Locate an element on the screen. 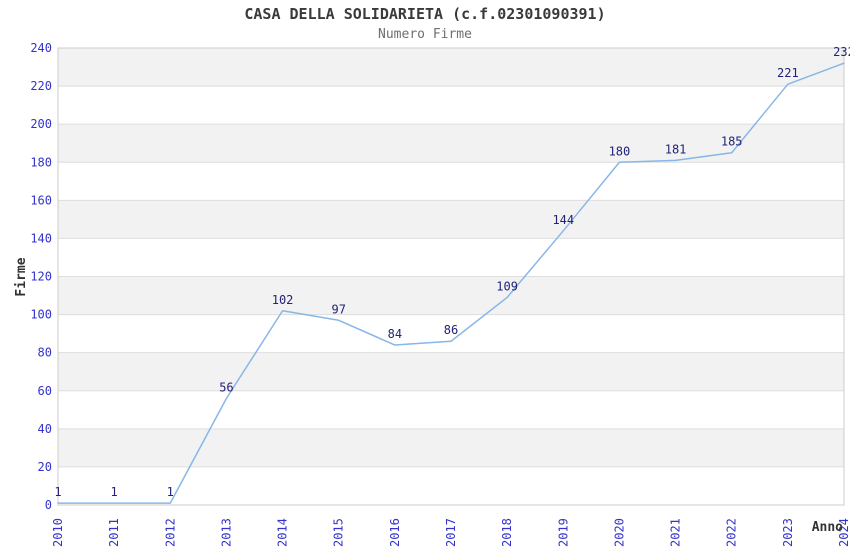 Image resolution: width=850 pixels, height=550 pixels. x-axis-label: Anno is located at coordinates (827, 527).